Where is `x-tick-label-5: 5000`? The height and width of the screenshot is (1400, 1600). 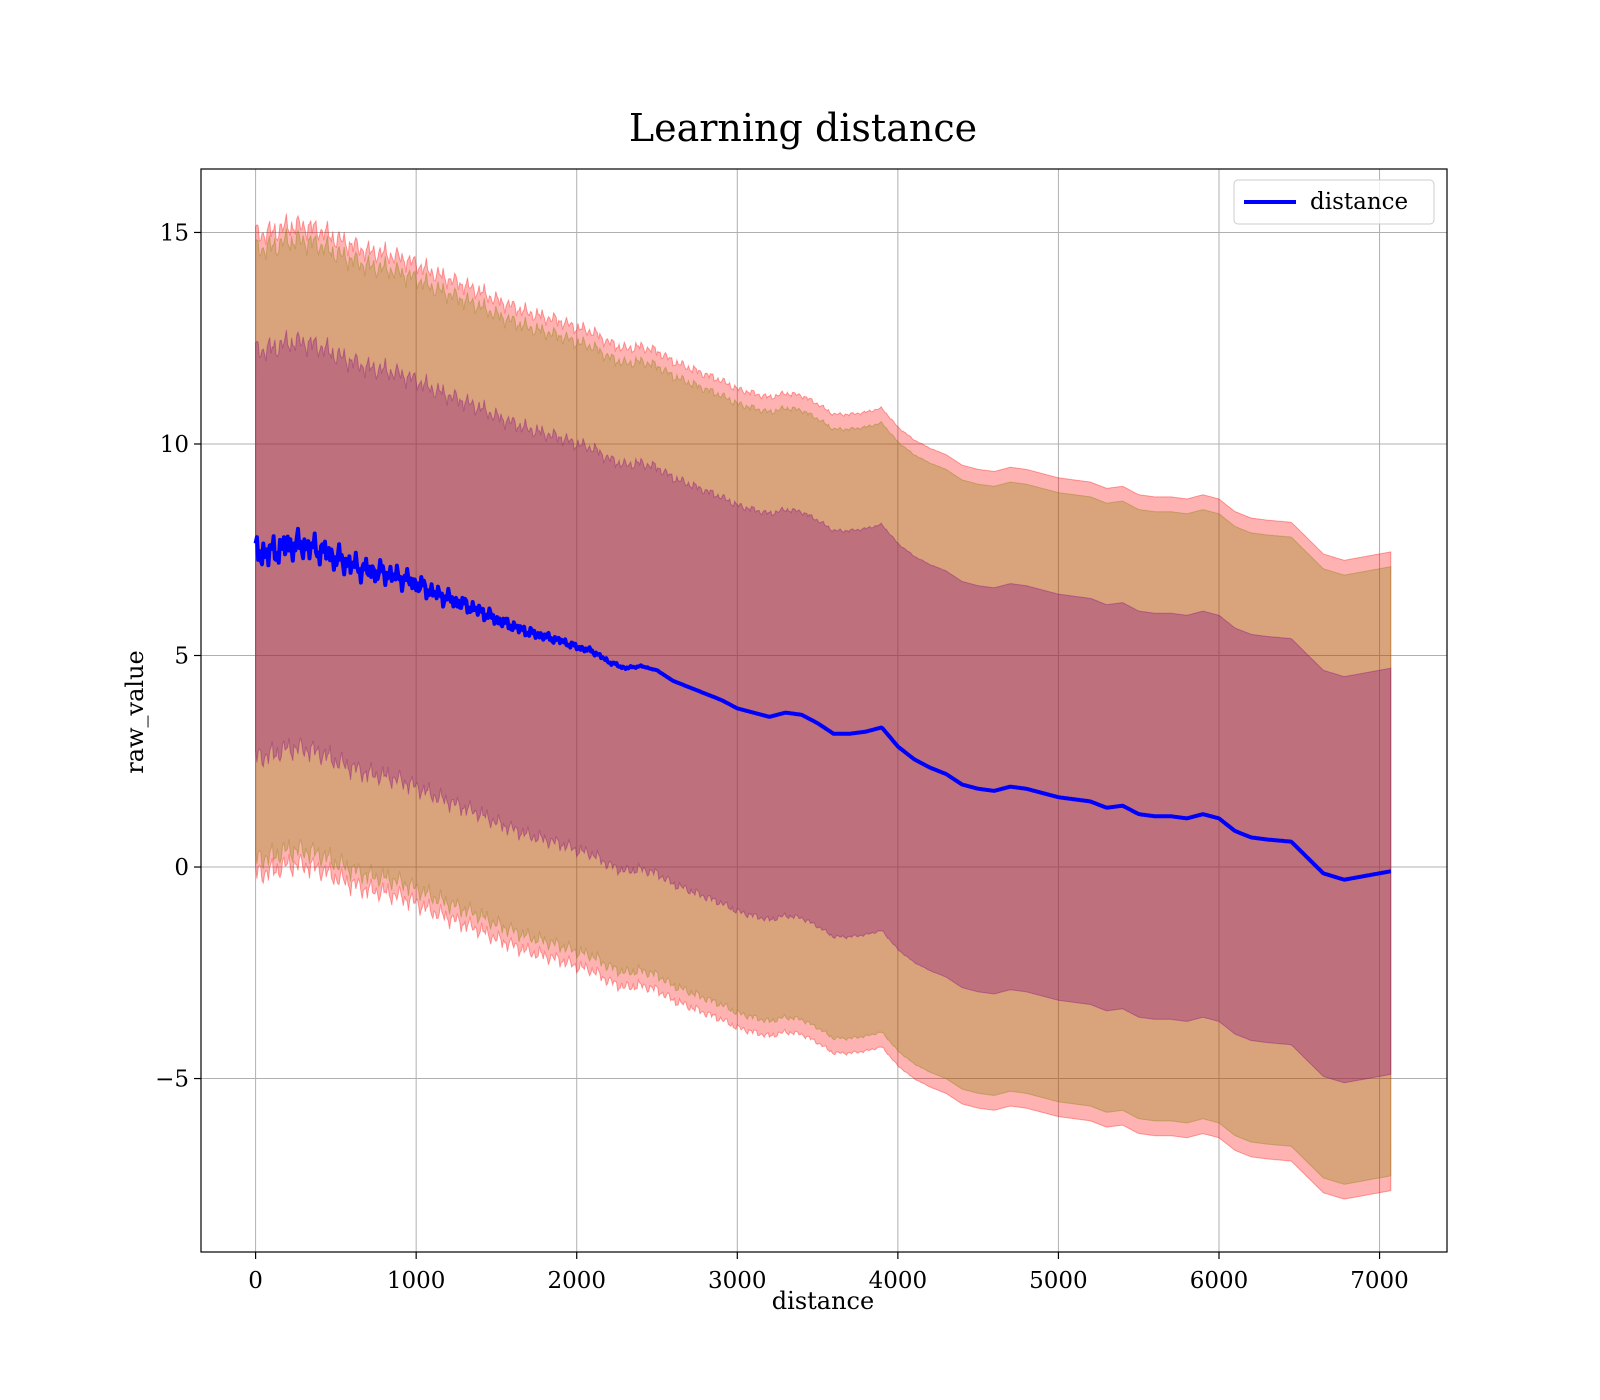
x-tick-label-5: 5000 is located at coordinates (1058, 1281).